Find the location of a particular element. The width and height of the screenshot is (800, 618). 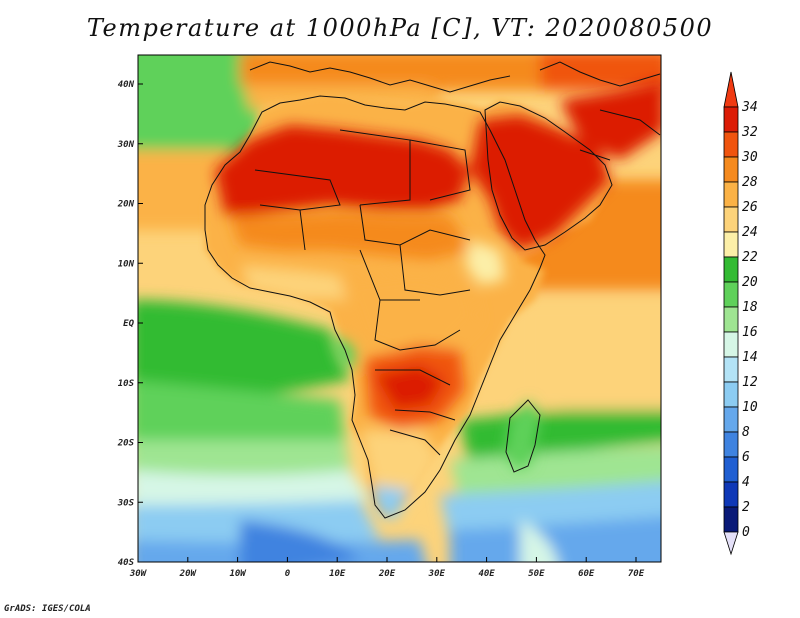

colorbar-label: 18 is located at coordinates (750, 307).